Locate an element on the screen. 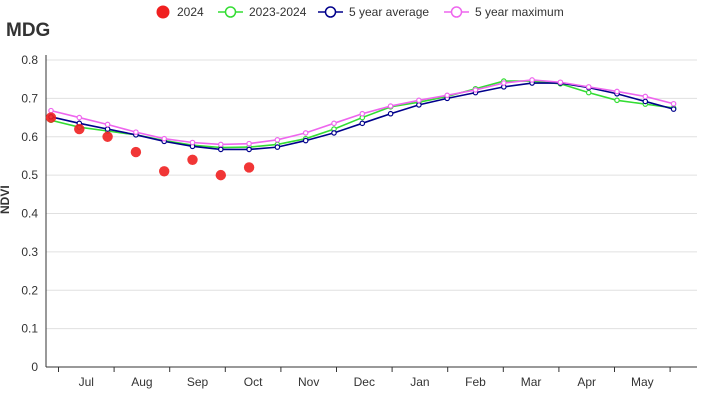 Image resolution: width=726 pixels, height=400 pixels. y-tick-label: 0.1 is located at coordinates (29, 329).